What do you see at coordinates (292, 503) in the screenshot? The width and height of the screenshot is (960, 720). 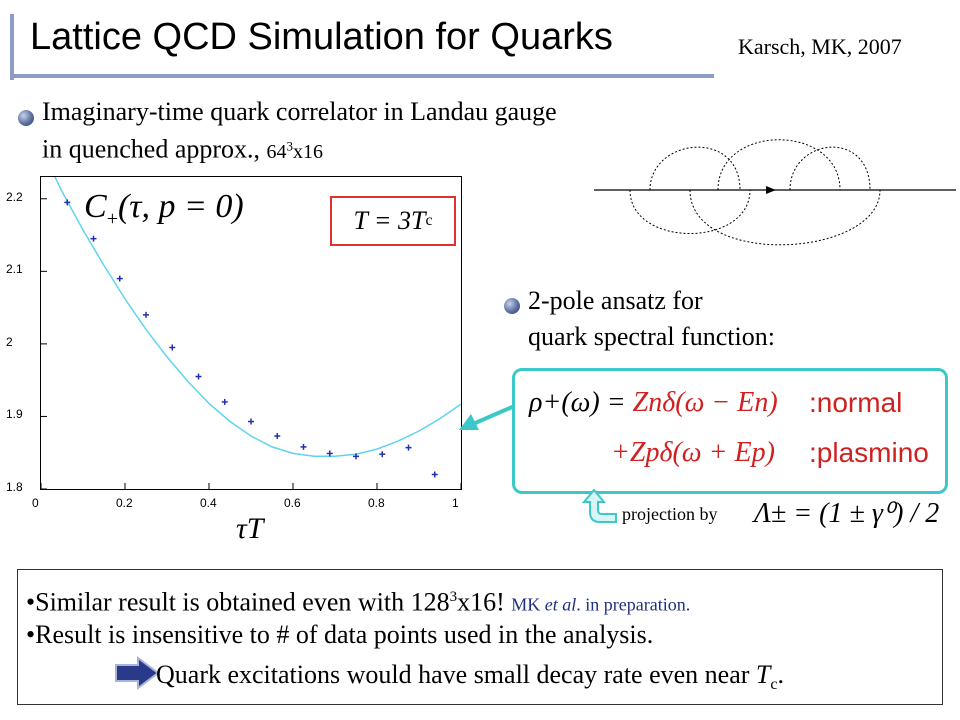 I see `x-tick-label: 0.6` at bounding box center [292, 503].